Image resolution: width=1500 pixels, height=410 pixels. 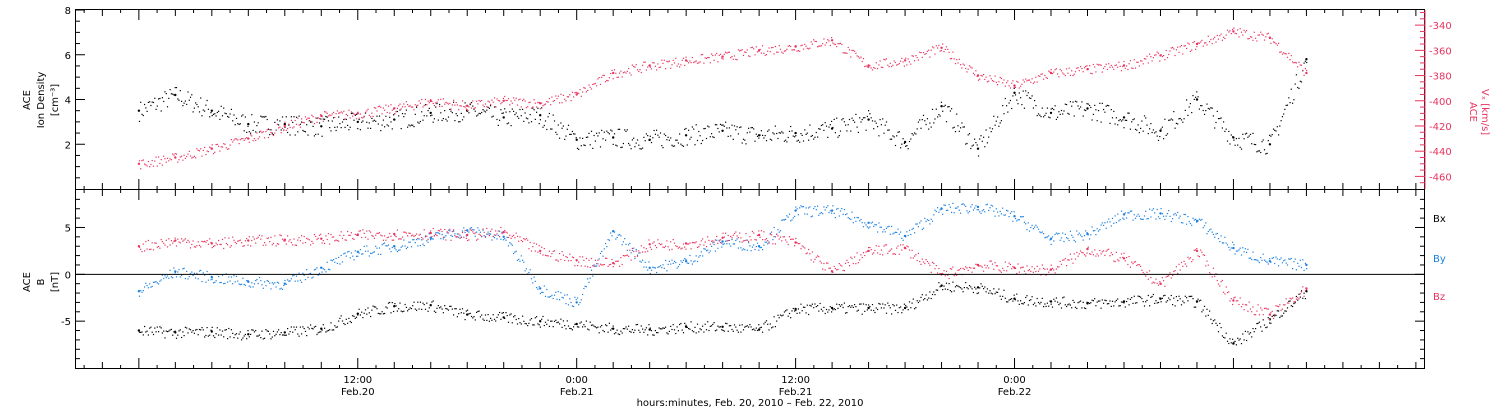 What do you see at coordinates (1197, 251) in the screenshot?
I see `bz-point` at bounding box center [1197, 251].